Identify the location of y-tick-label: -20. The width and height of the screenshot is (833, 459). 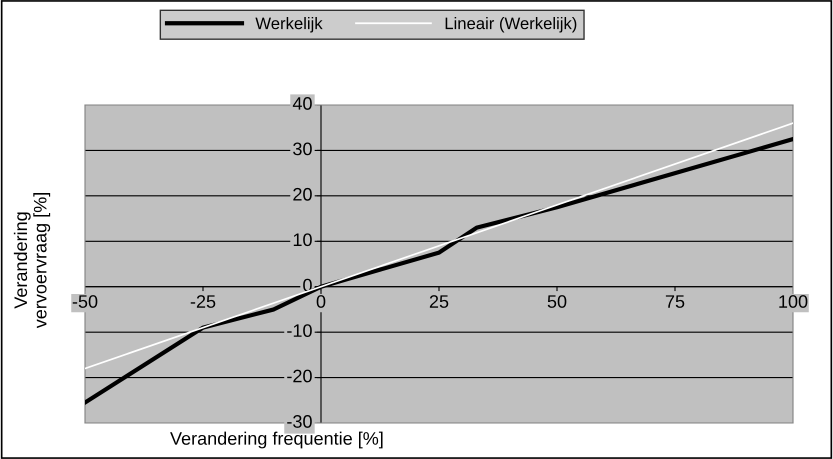
(299, 376).